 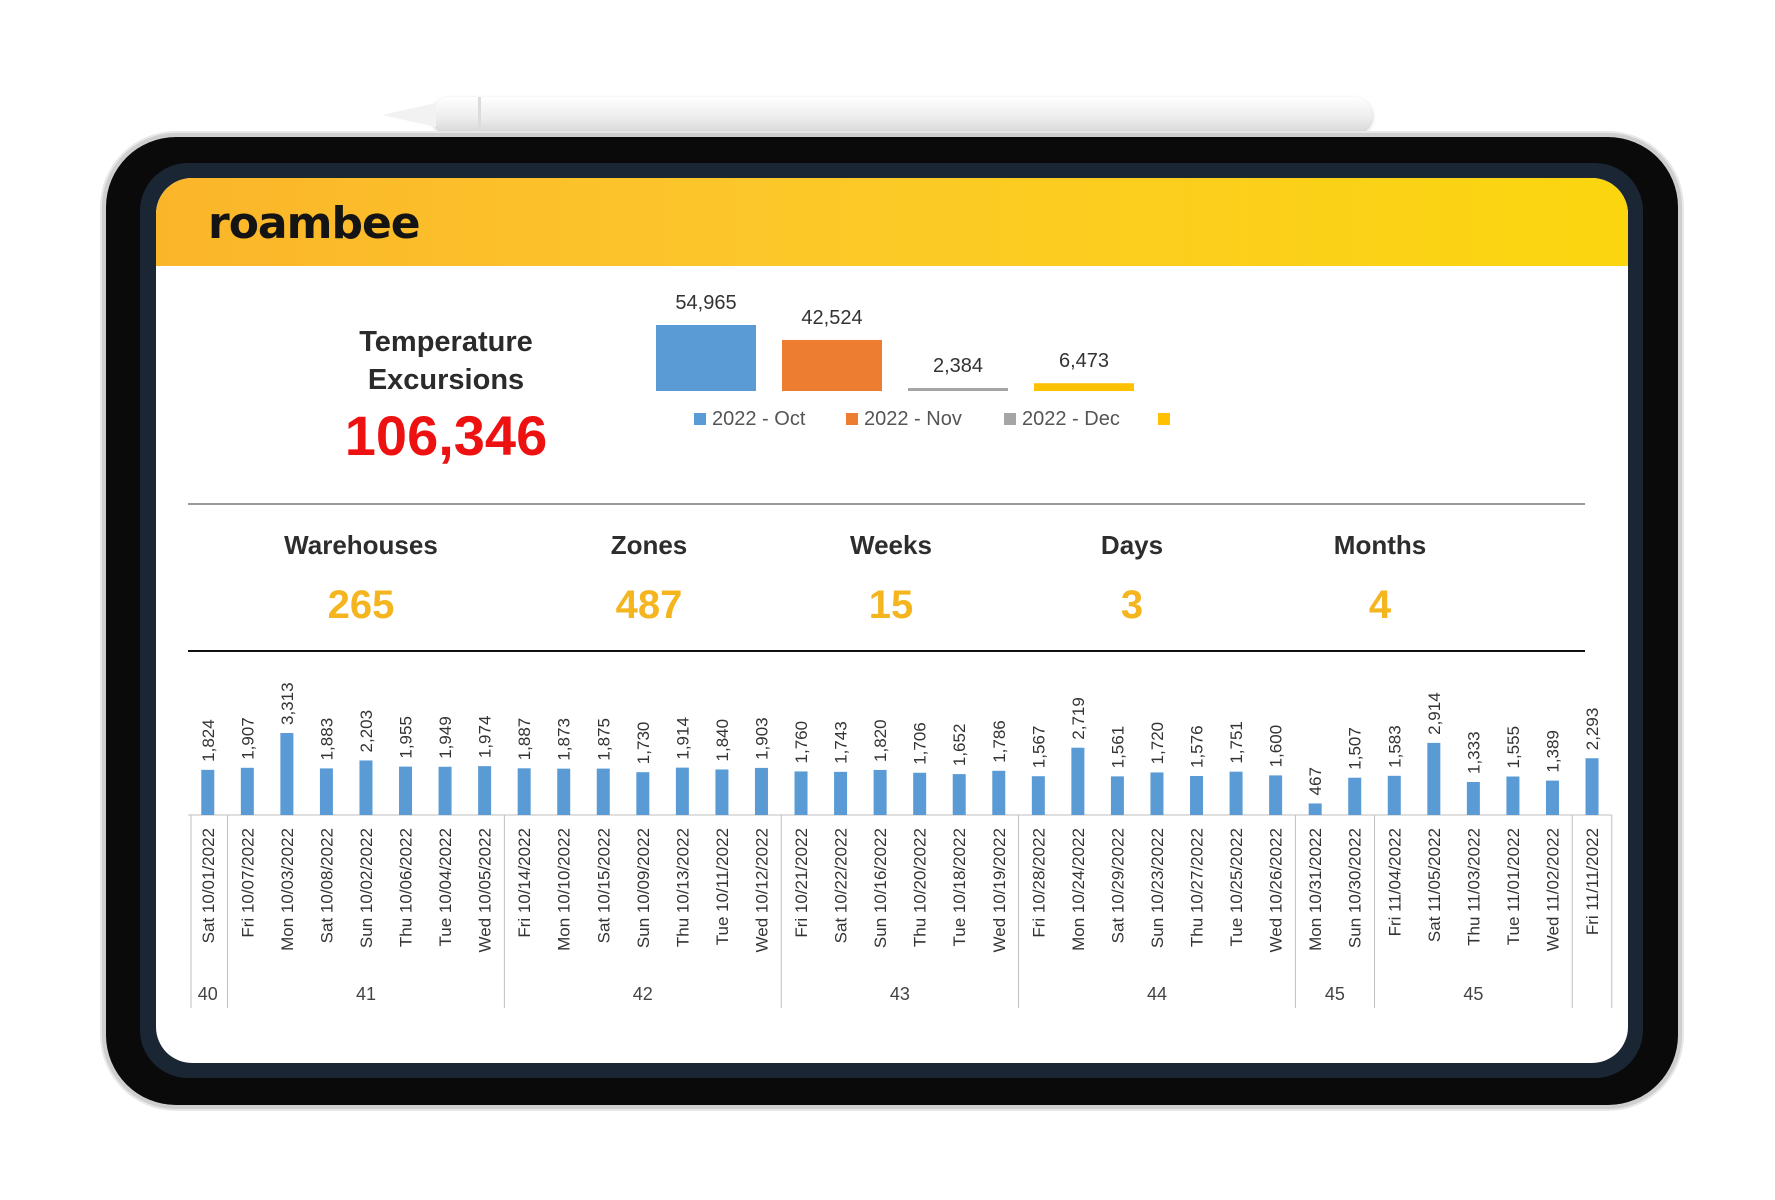 What do you see at coordinates (287, 703) in the screenshot?
I see `daily-bar-label: 3,313` at bounding box center [287, 703].